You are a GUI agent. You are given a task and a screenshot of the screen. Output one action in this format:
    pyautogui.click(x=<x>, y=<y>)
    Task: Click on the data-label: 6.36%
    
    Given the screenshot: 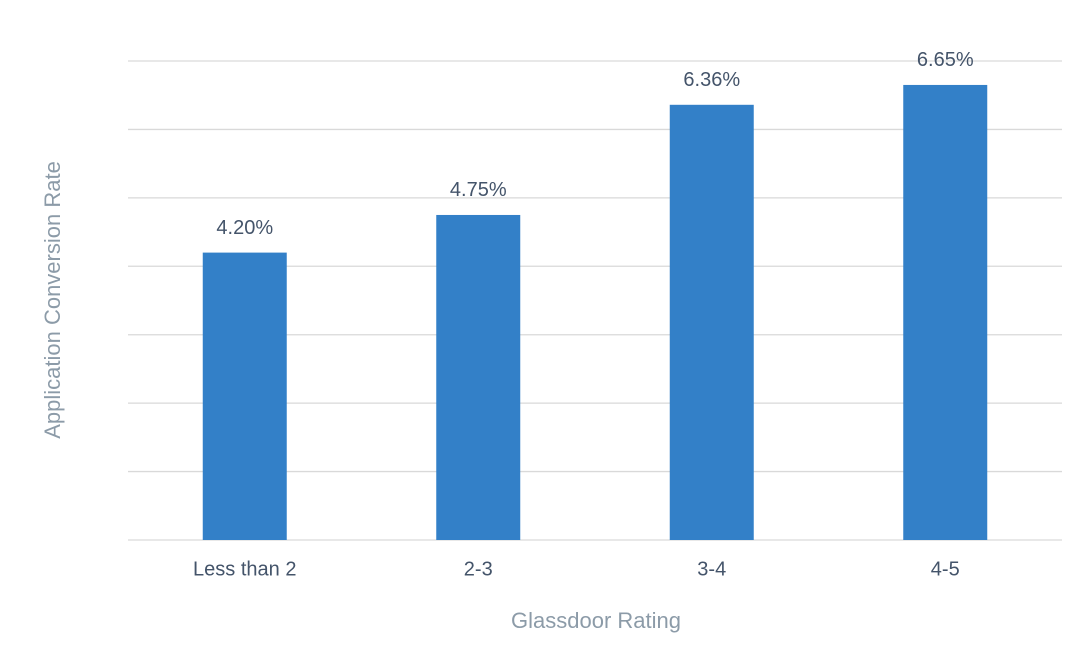 What is the action you would take?
    pyautogui.click(x=711, y=80)
    